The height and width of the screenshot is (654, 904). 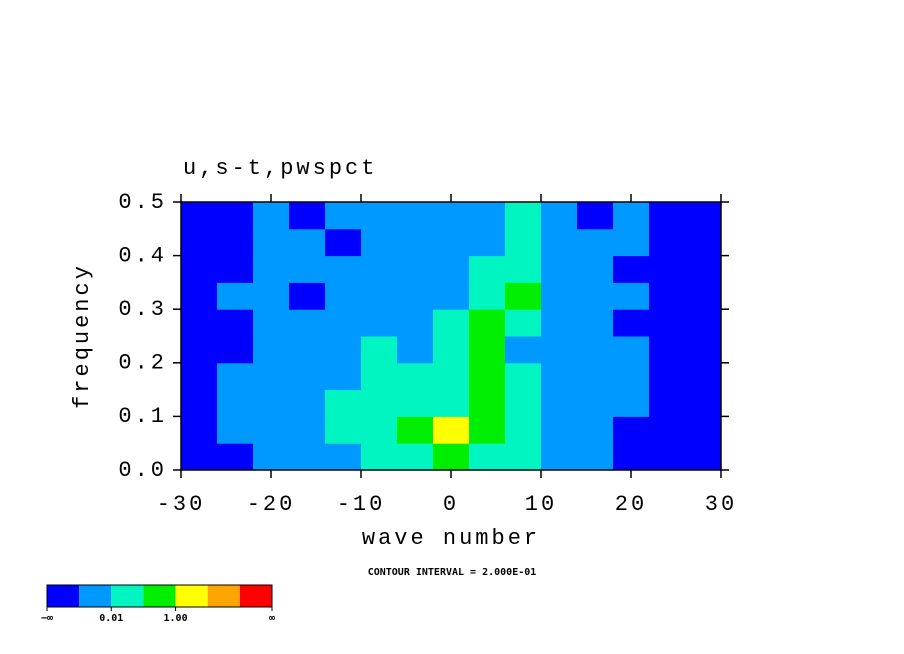 What do you see at coordinates (721, 504) in the screenshot?
I see `x-tick-label: 30` at bounding box center [721, 504].